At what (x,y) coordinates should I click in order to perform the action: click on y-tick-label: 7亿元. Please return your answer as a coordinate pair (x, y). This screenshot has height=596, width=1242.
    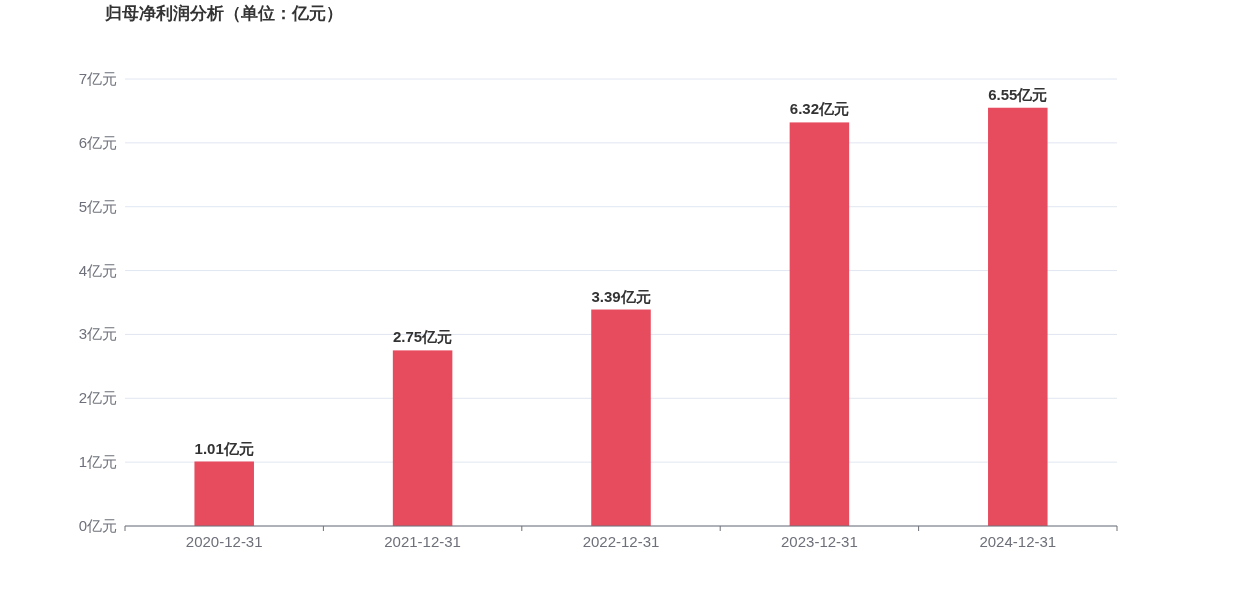
    Looking at the image, I should click on (97, 78).